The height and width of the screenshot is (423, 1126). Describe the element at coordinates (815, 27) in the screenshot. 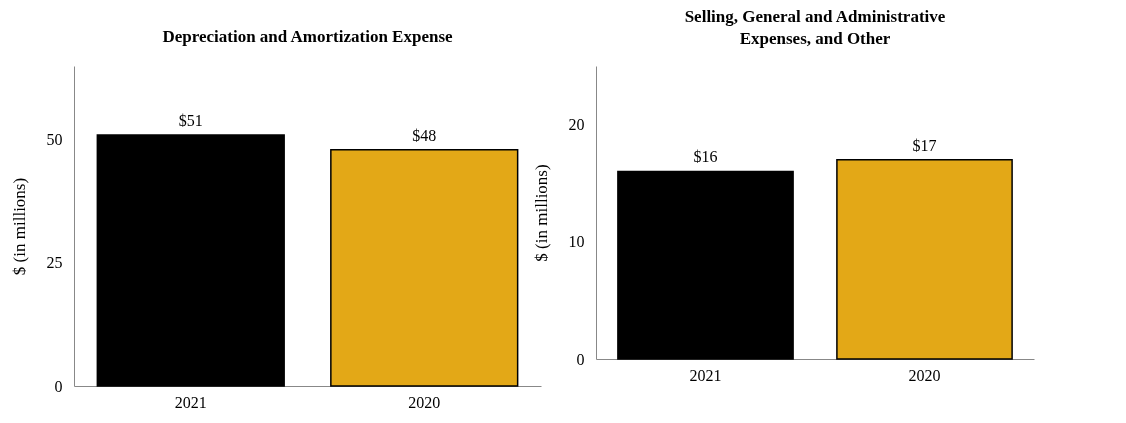

I see `chart-title: Selling, General and Administrative Expenses, and Other` at that location.